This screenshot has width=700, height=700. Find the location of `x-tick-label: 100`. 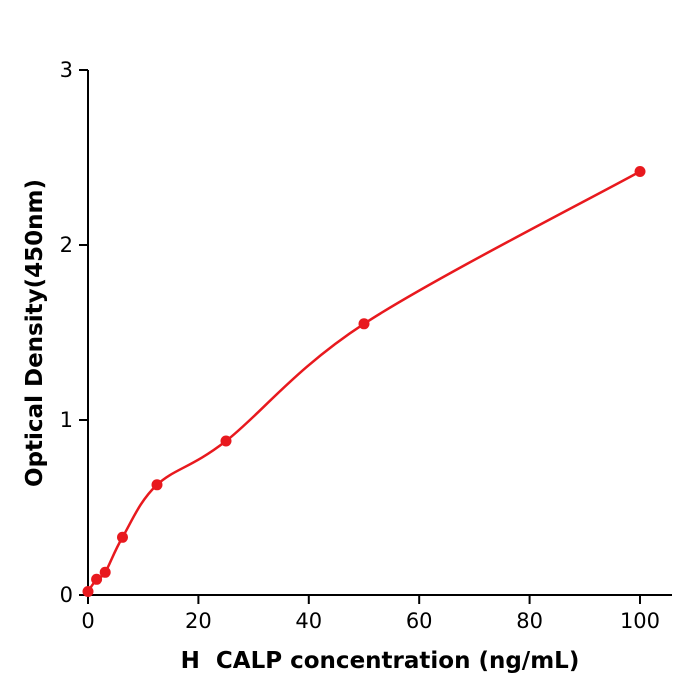

x-tick-label: 100 is located at coordinates (640, 621).